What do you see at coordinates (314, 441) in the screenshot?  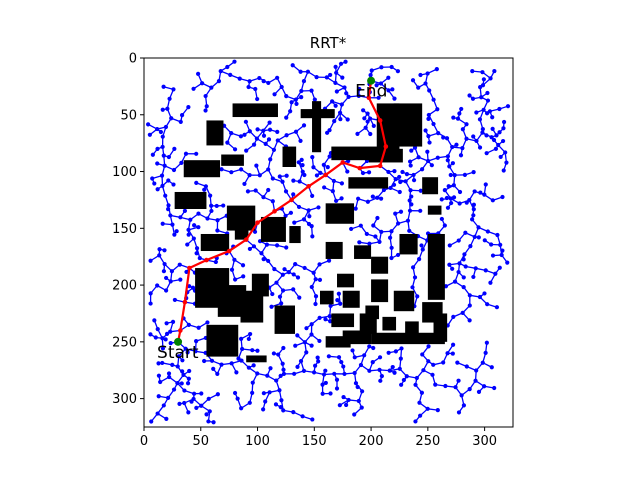 I see `x-tick-label: 150` at bounding box center [314, 441].